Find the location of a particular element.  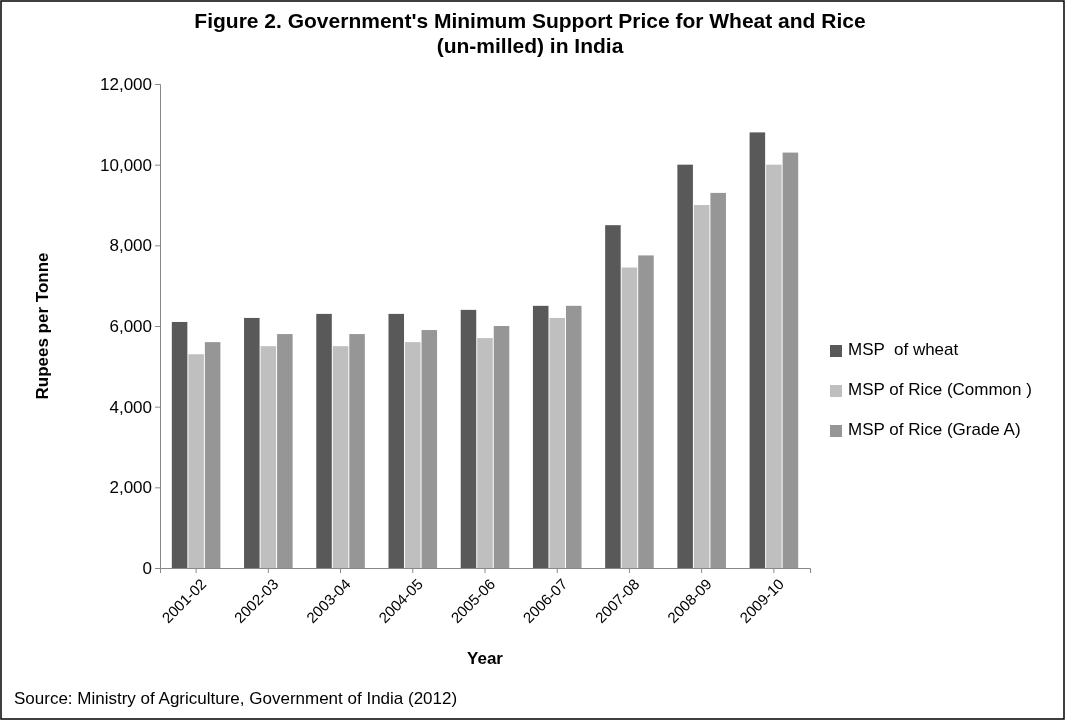

legend-label: MSP of wheat is located at coordinates (903, 349).